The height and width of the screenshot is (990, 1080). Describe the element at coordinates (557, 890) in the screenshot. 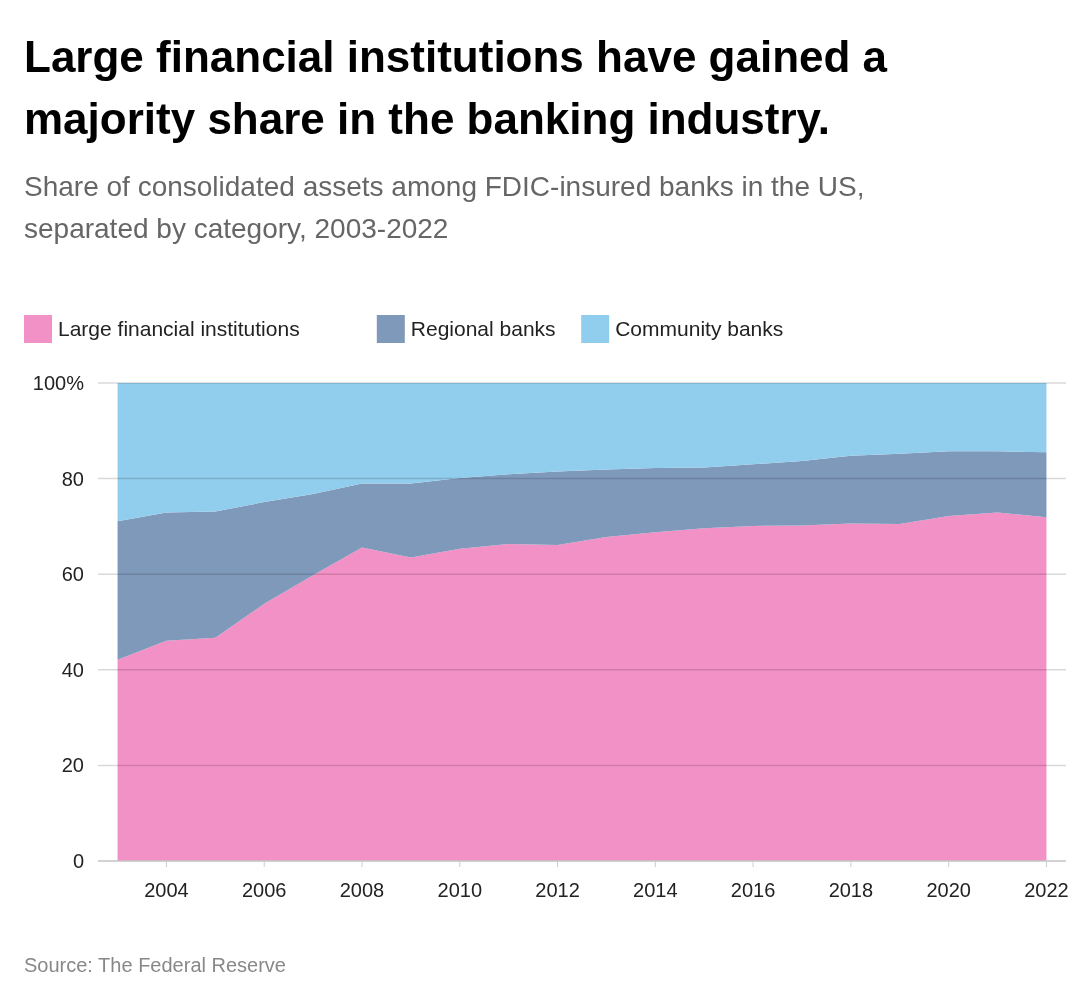

I see `x-tick-label: 2012` at that location.